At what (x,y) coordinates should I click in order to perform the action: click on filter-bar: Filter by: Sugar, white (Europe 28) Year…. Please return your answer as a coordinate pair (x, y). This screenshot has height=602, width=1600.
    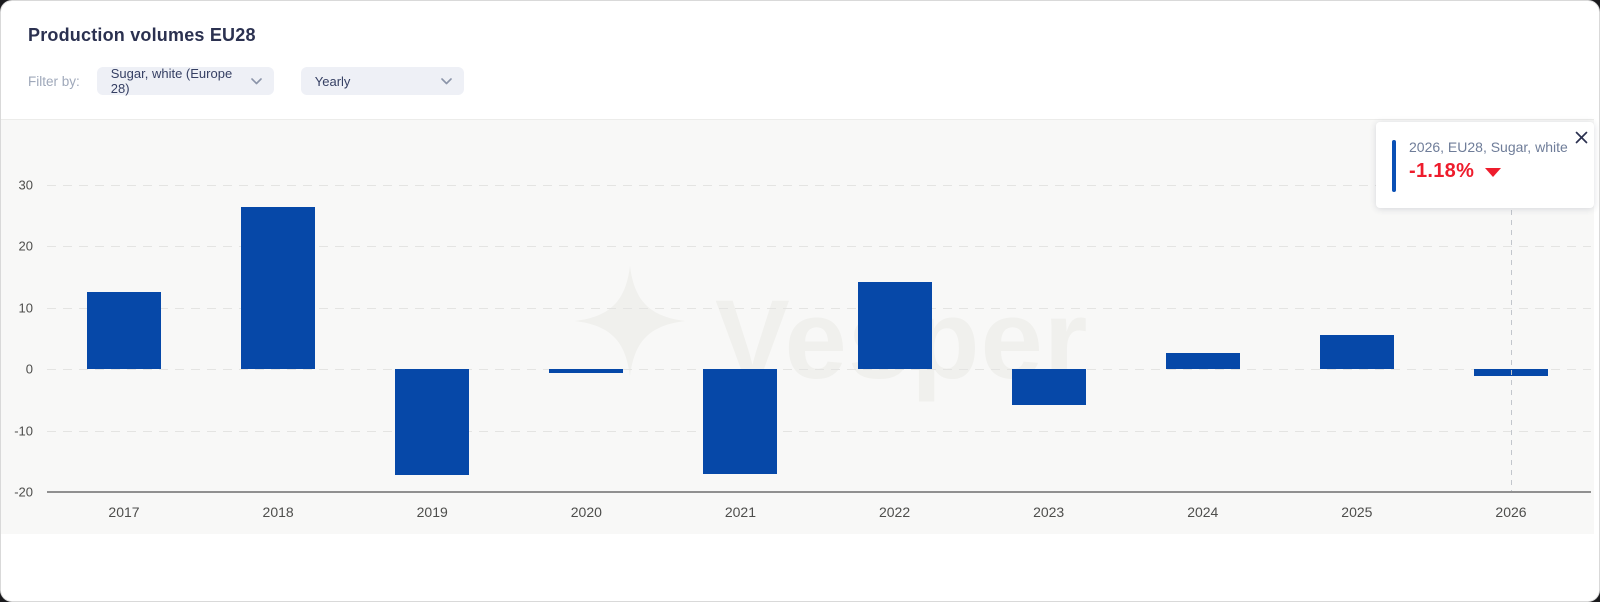
    Looking at the image, I should click on (246, 81).